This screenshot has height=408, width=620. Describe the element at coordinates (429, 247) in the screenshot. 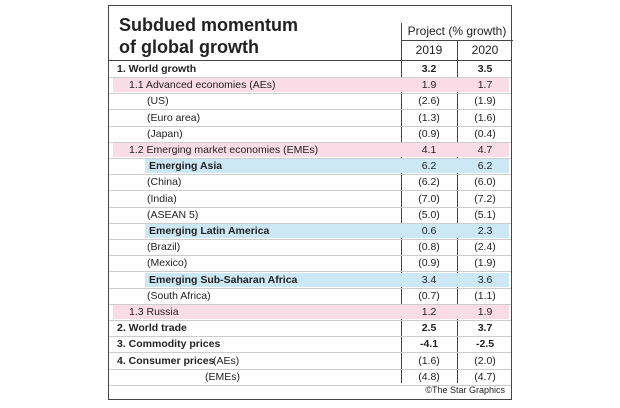

I see `value-cell: (0.8)` at that location.